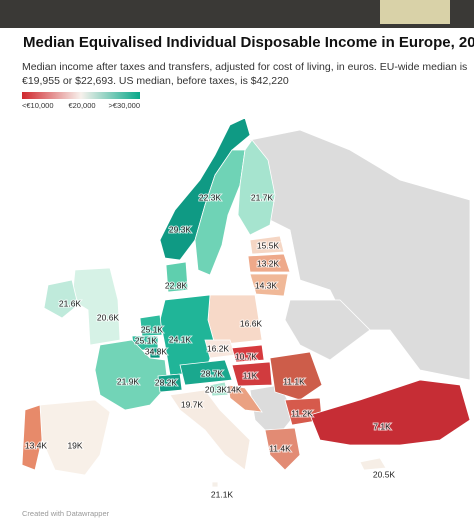 The height and width of the screenshot is (518, 474). I want to click on value-label: 21.9K, so click(128, 381).